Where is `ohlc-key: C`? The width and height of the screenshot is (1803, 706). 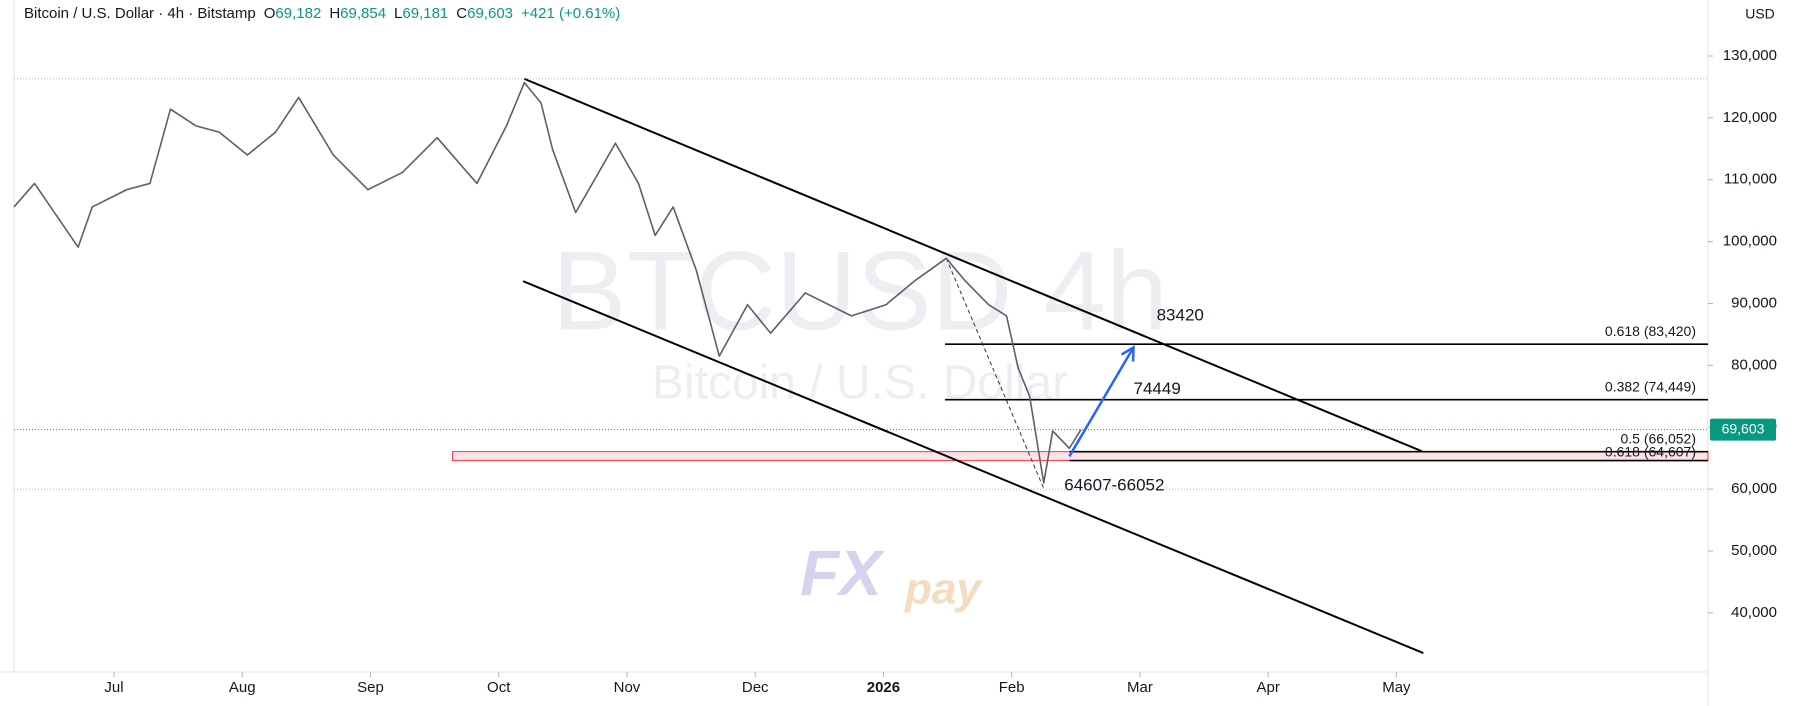 ohlc-key: C is located at coordinates (461, 13).